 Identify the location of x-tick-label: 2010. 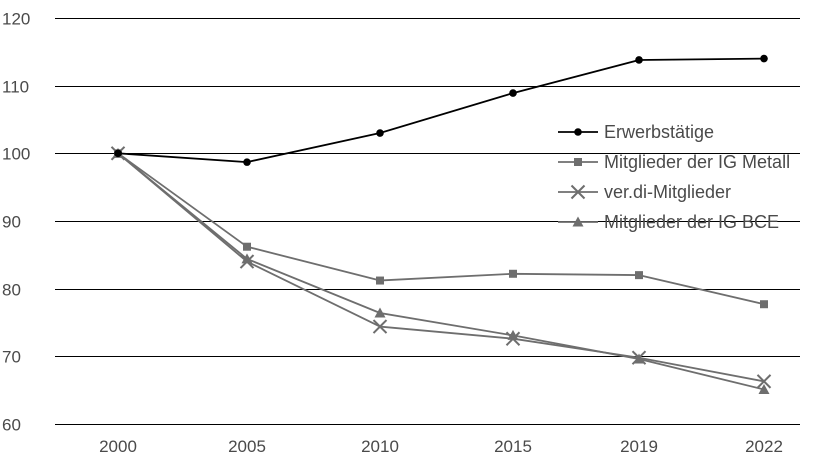
(380, 446).